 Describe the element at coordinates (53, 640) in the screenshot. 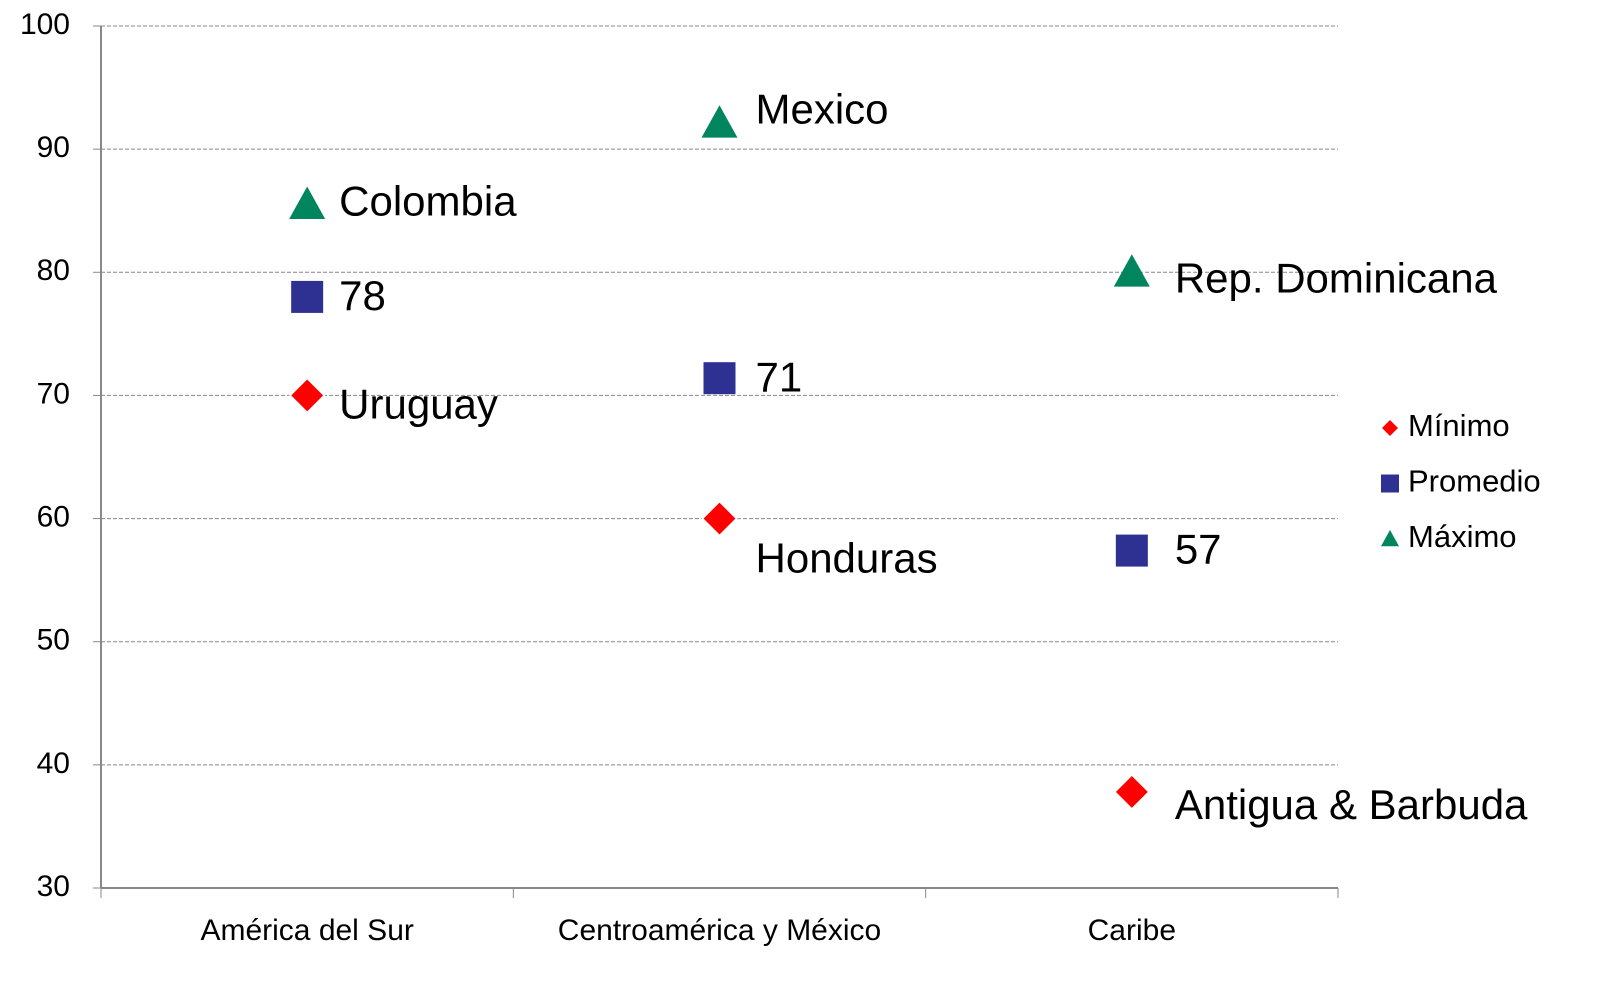

I see `y-tick-label: 50` at that location.